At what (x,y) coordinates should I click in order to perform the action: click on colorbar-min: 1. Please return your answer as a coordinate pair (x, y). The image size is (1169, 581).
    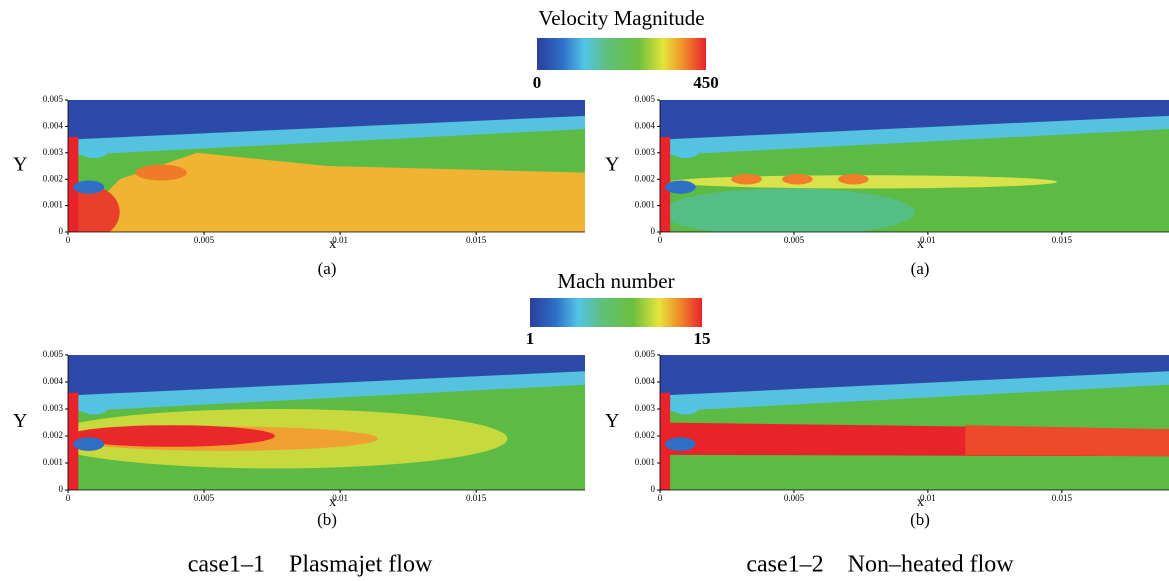
    Looking at the image, I should click on (530, 338).